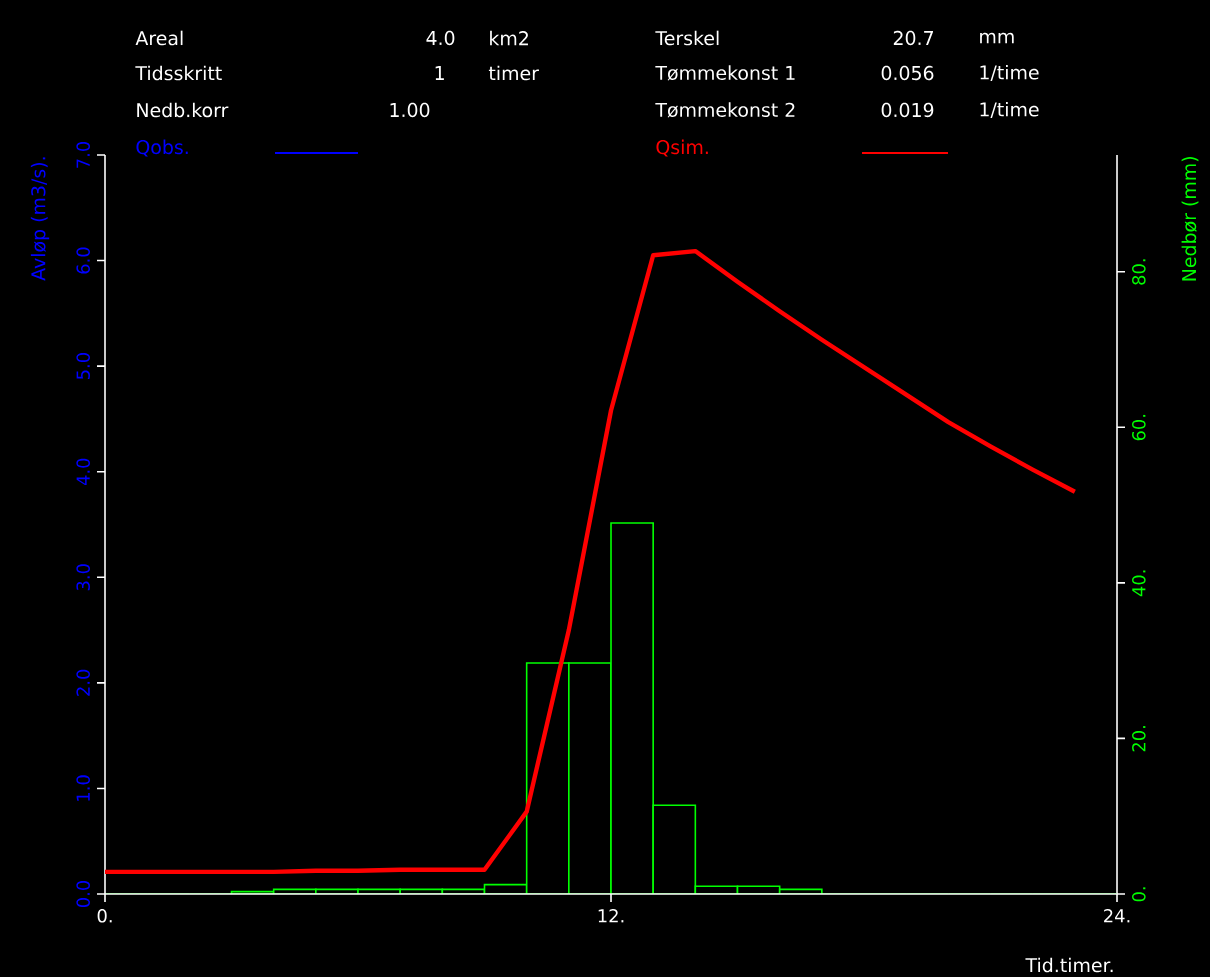  What do you see at coordinates (682, 148) in the screenshot?
I see `text: Qsim.` at bounding box center [682, 148].